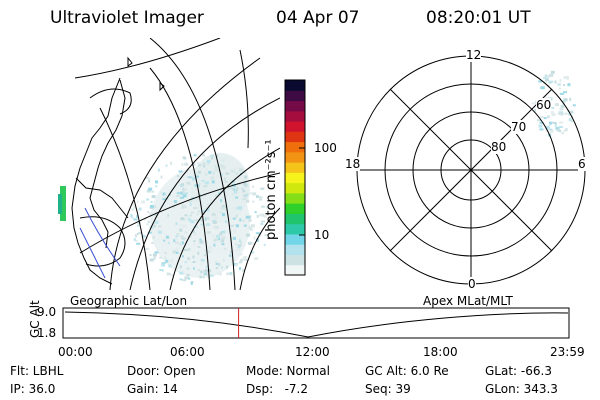 This screenshot has height=400, width=600. What do you see at coordinates (271, 189) in the screenshot?
I see `colorbar-unit-label: photon cm⁻²s⁻¹` at bounding box center [271, 189].